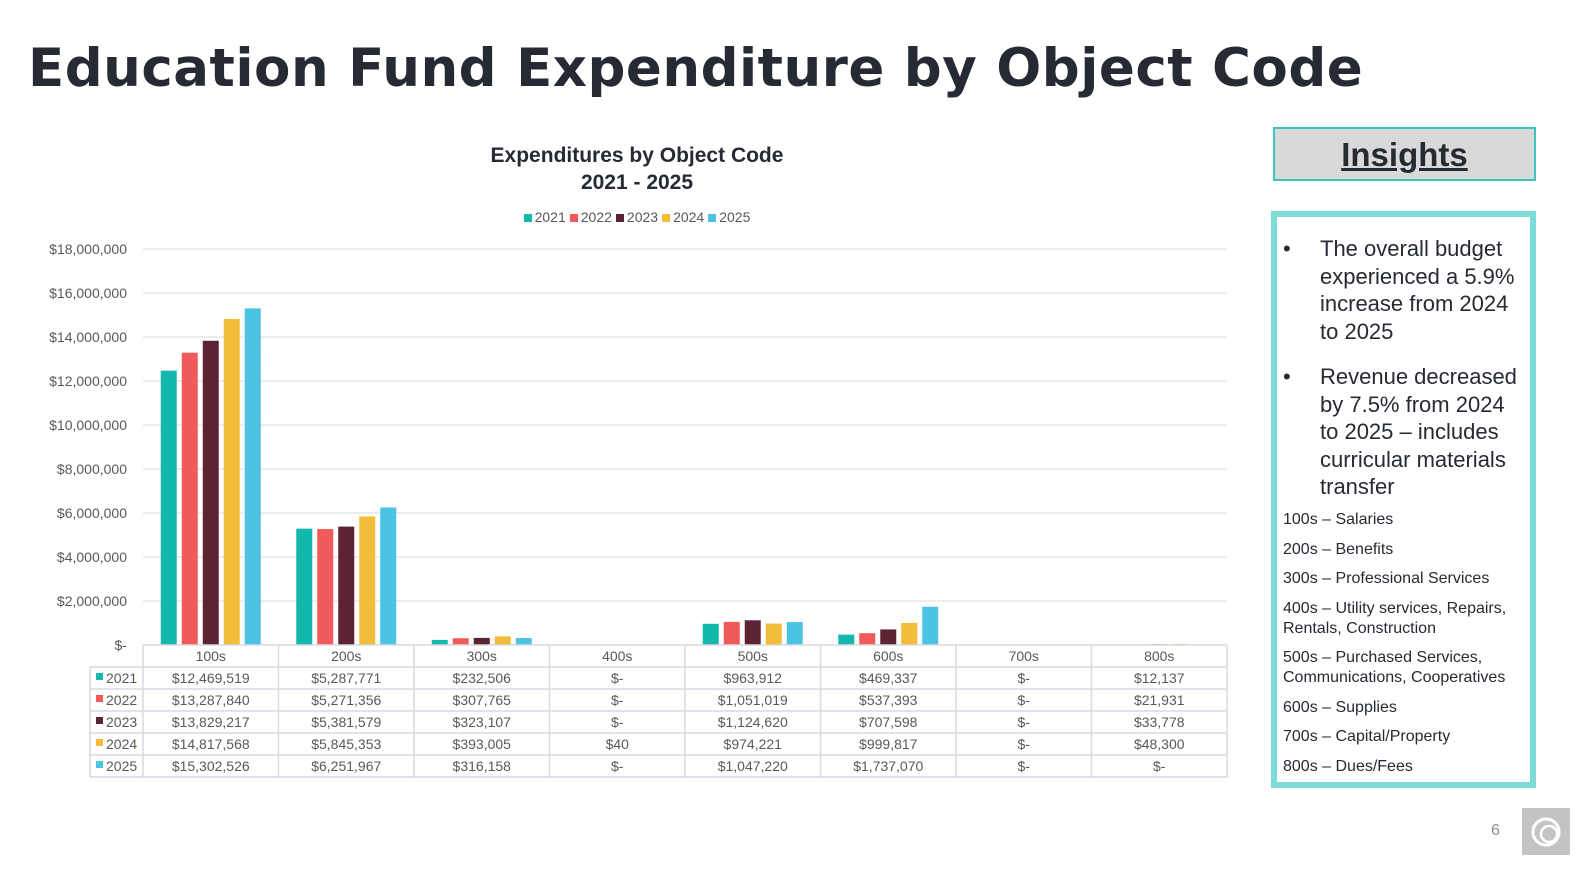 This screenshot has width=1592, height=890. I want to click on x-category-label: 700s, so click(1024, 656).